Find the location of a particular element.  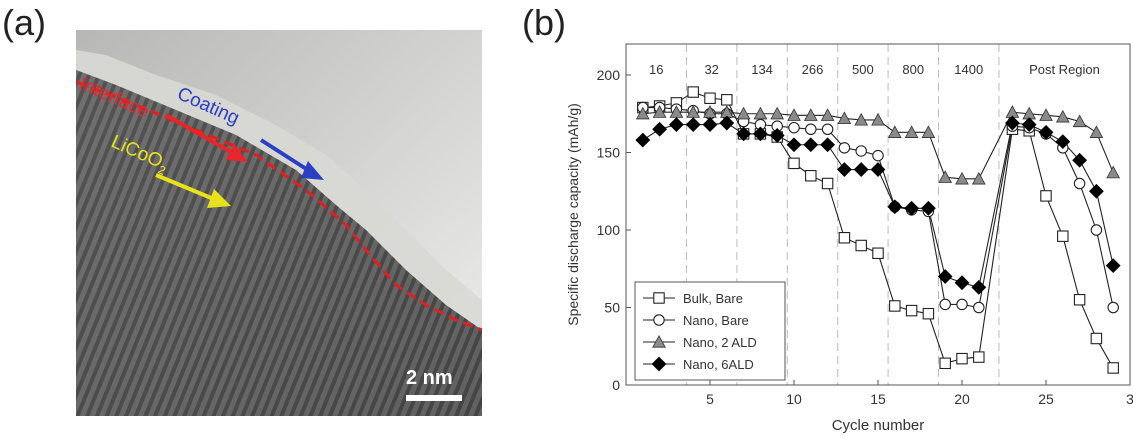

legend-marker-nano-6ald is located at coordinates (659, 364).